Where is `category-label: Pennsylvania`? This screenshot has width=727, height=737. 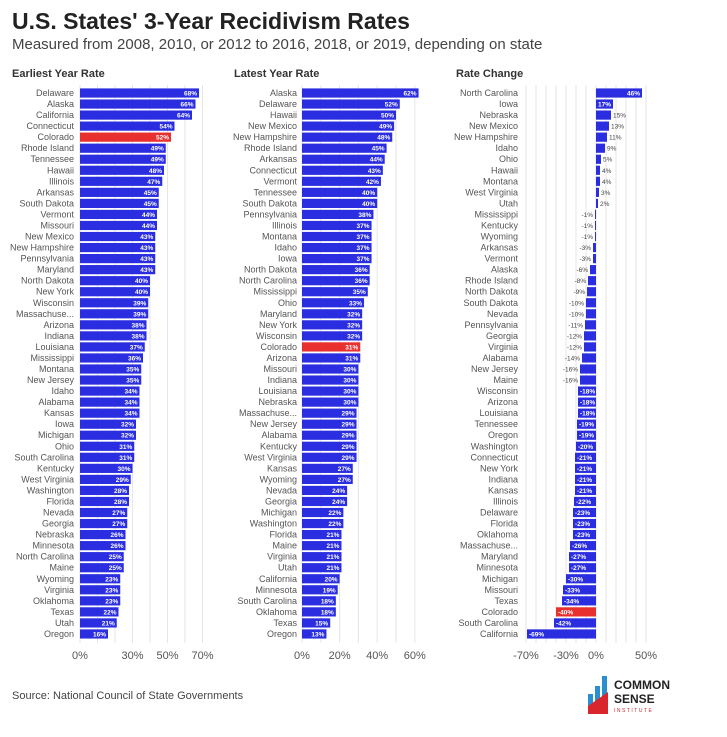
category-label: Pennsylvania is located at coordinates (47, 259).